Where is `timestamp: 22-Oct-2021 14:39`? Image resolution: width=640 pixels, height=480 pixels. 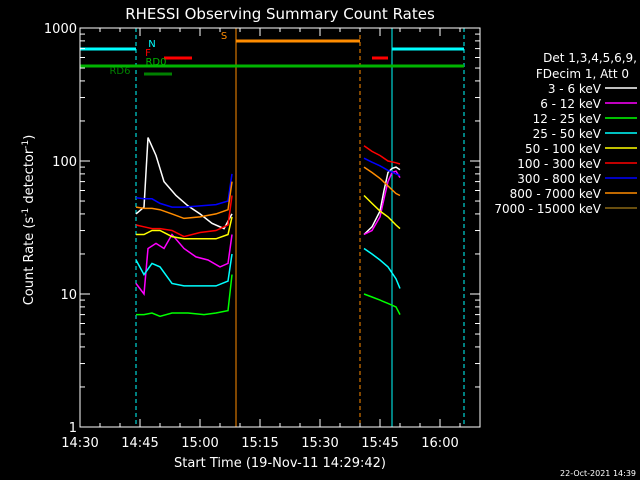 timestamp: 22-Oct-2021 14:39 is located at coordinates (598, 473).